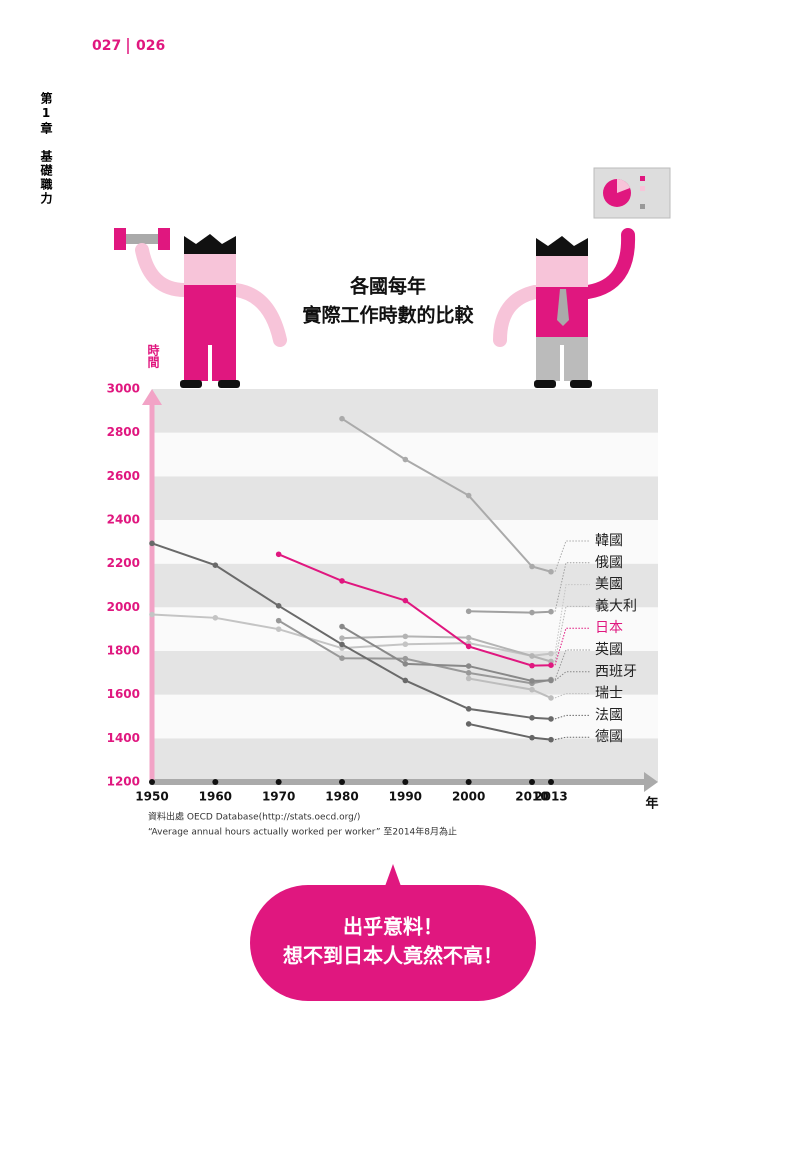 Image resolution: width=800 pixels, height=1176 pixels. I want to click on callout-text: 出乎意料！, so click(393, 927).